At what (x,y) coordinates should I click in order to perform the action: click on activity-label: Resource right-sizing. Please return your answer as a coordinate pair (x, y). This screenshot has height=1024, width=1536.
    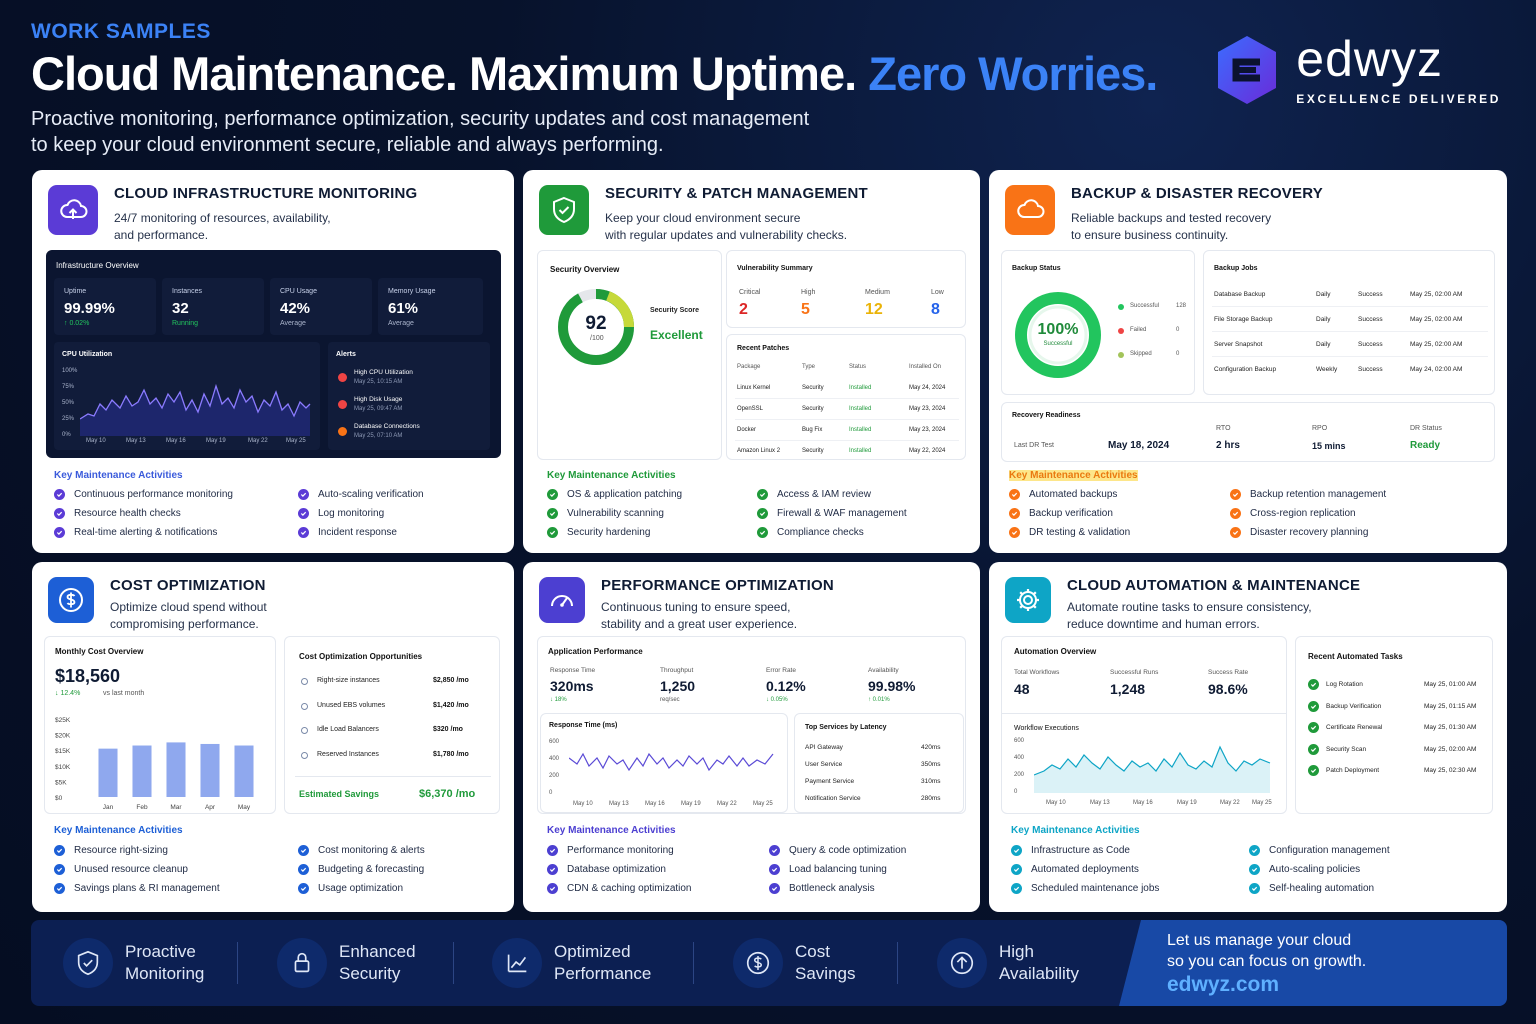
    Looking at the image, I should click on (121, 850).